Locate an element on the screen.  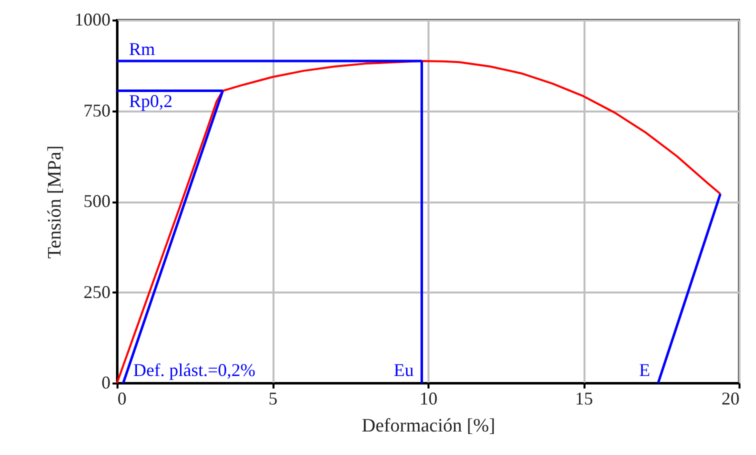
y-tick-label: 500 is located at coordinates (97, 201).